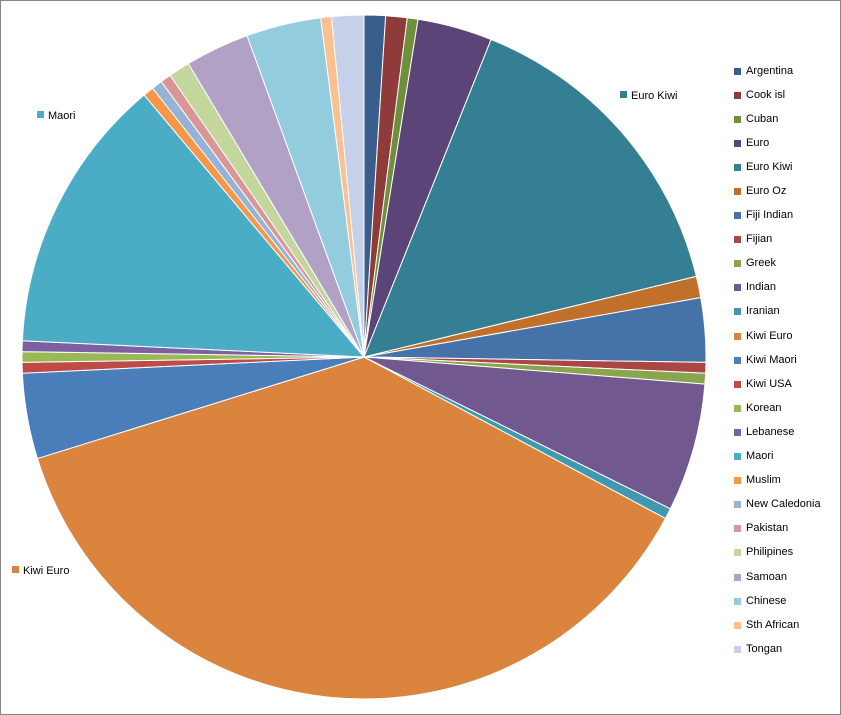 The width and height of the screenshot is (841, 715). What do you see at coordinates (770, 215) in the screenshot?
I see `legend-label: Fiji Indian` at bounding box center [770, 215].